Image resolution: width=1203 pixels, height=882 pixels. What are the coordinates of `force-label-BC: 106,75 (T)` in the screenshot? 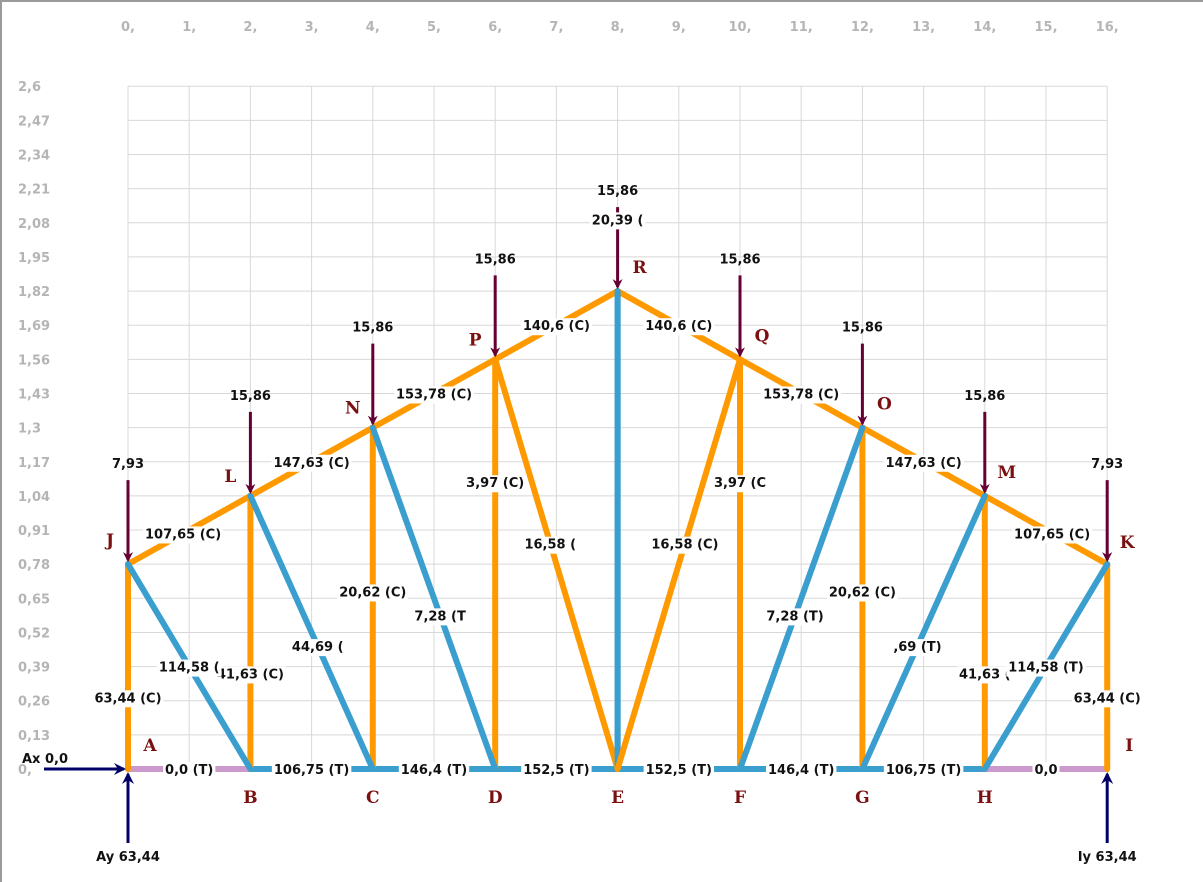 It's located at (311, 770).